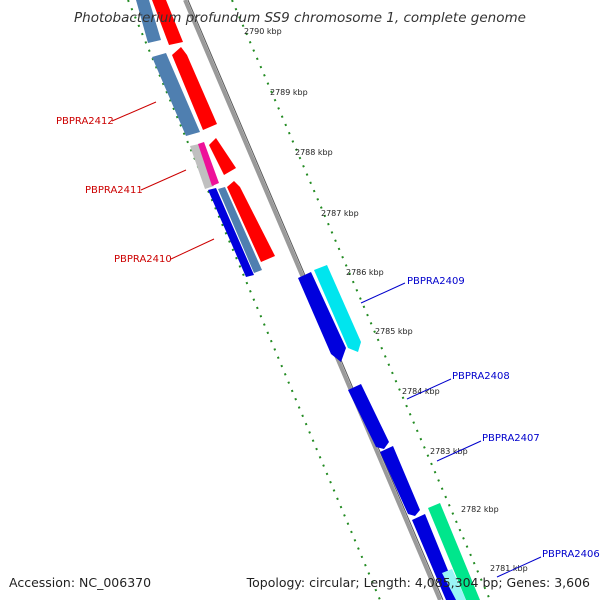 This screenshot has width=600, height=600. Describe the element at coordinates (436, 281) in the screenshot. I see `gene-label: PBPRA2409` at that location.